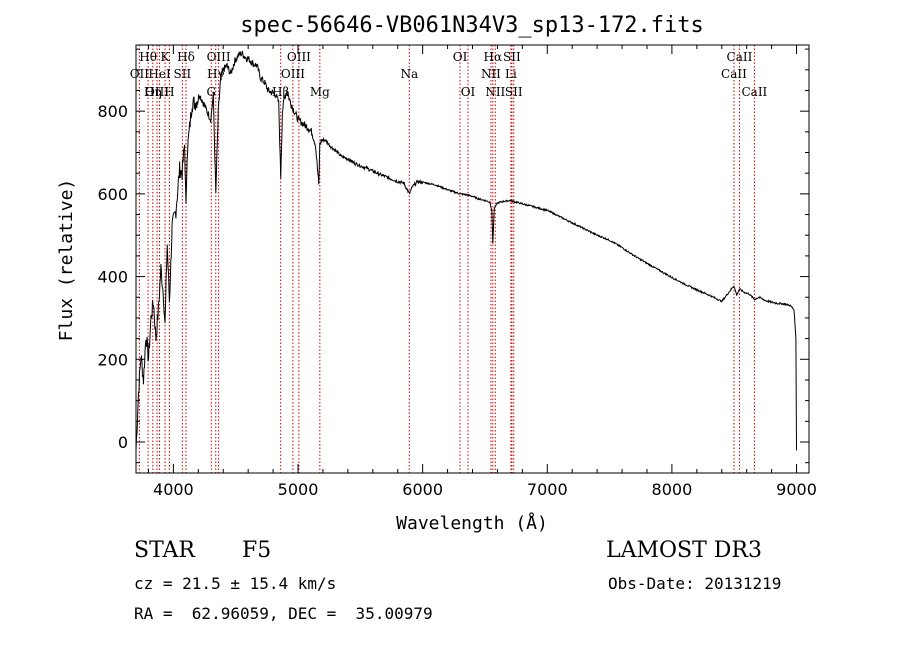  I want to click on y-axis-label: Flux (relative), so click(66, 260).